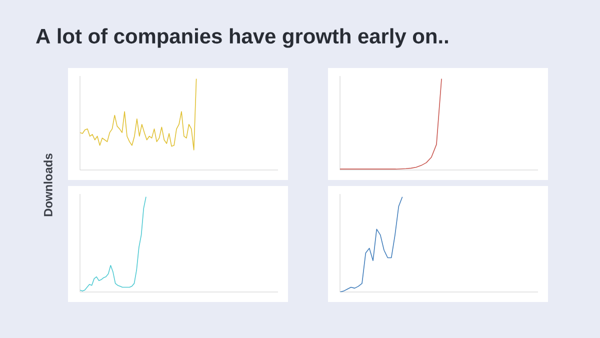  I want to click on chart-title: A lot of companies have growth early on.., so click(242, 38).